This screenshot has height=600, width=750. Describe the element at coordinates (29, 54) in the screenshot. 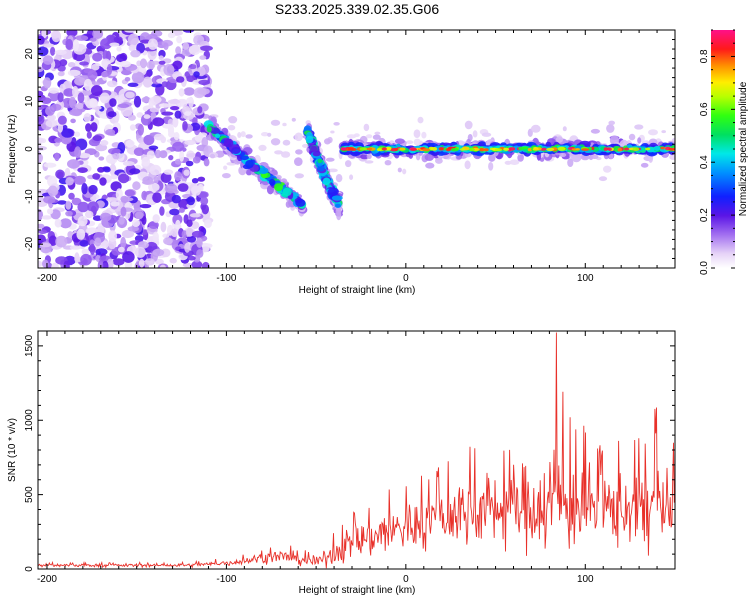

I see `y-tick-label: 20` at that location.